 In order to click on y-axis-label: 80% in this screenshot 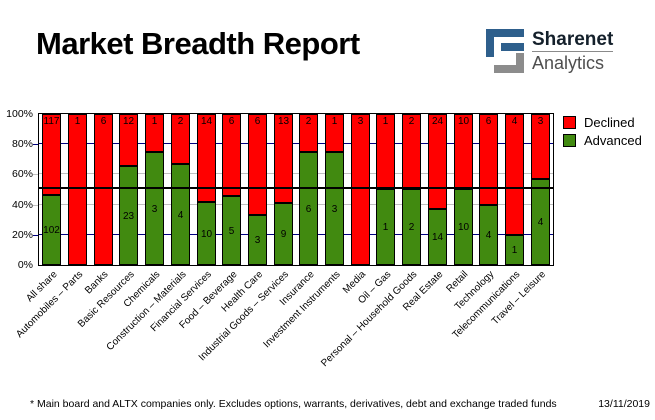, I will do `click(22, 144)`.